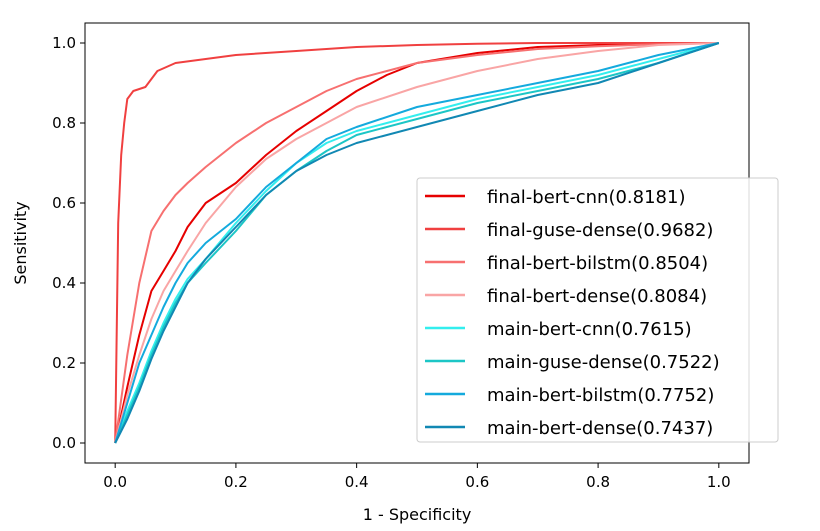 This screenshot has width=820, height=531. What do you see at coordinates (417, 477) in the screenshot?
I see `x-axis-ticks: 0.0 0.2 0.4 0.6 0.8 1.0` at bounding box center [417, 477].